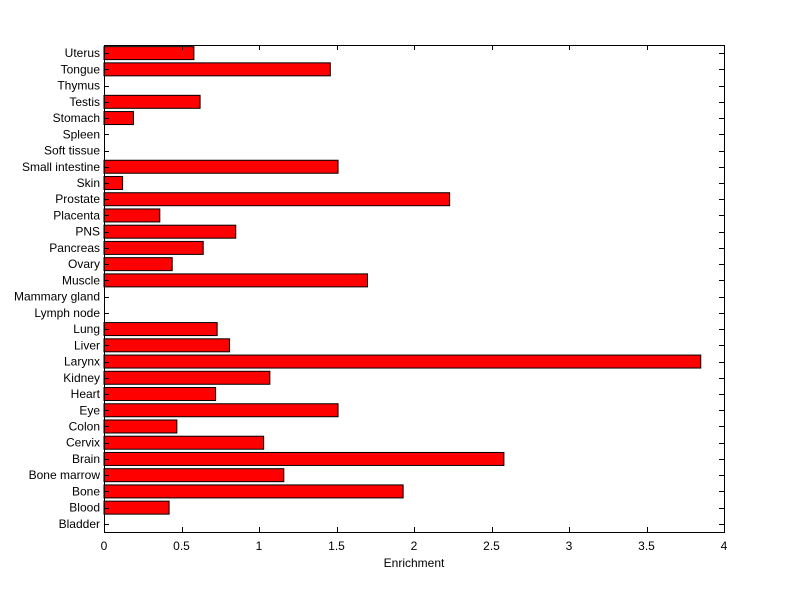 Image resolution: width=800 pixels, height=599 pixels. Describe the element at coordinates (86, 459) in the screenshot. I see `y-tick-label: Brain` at that location.